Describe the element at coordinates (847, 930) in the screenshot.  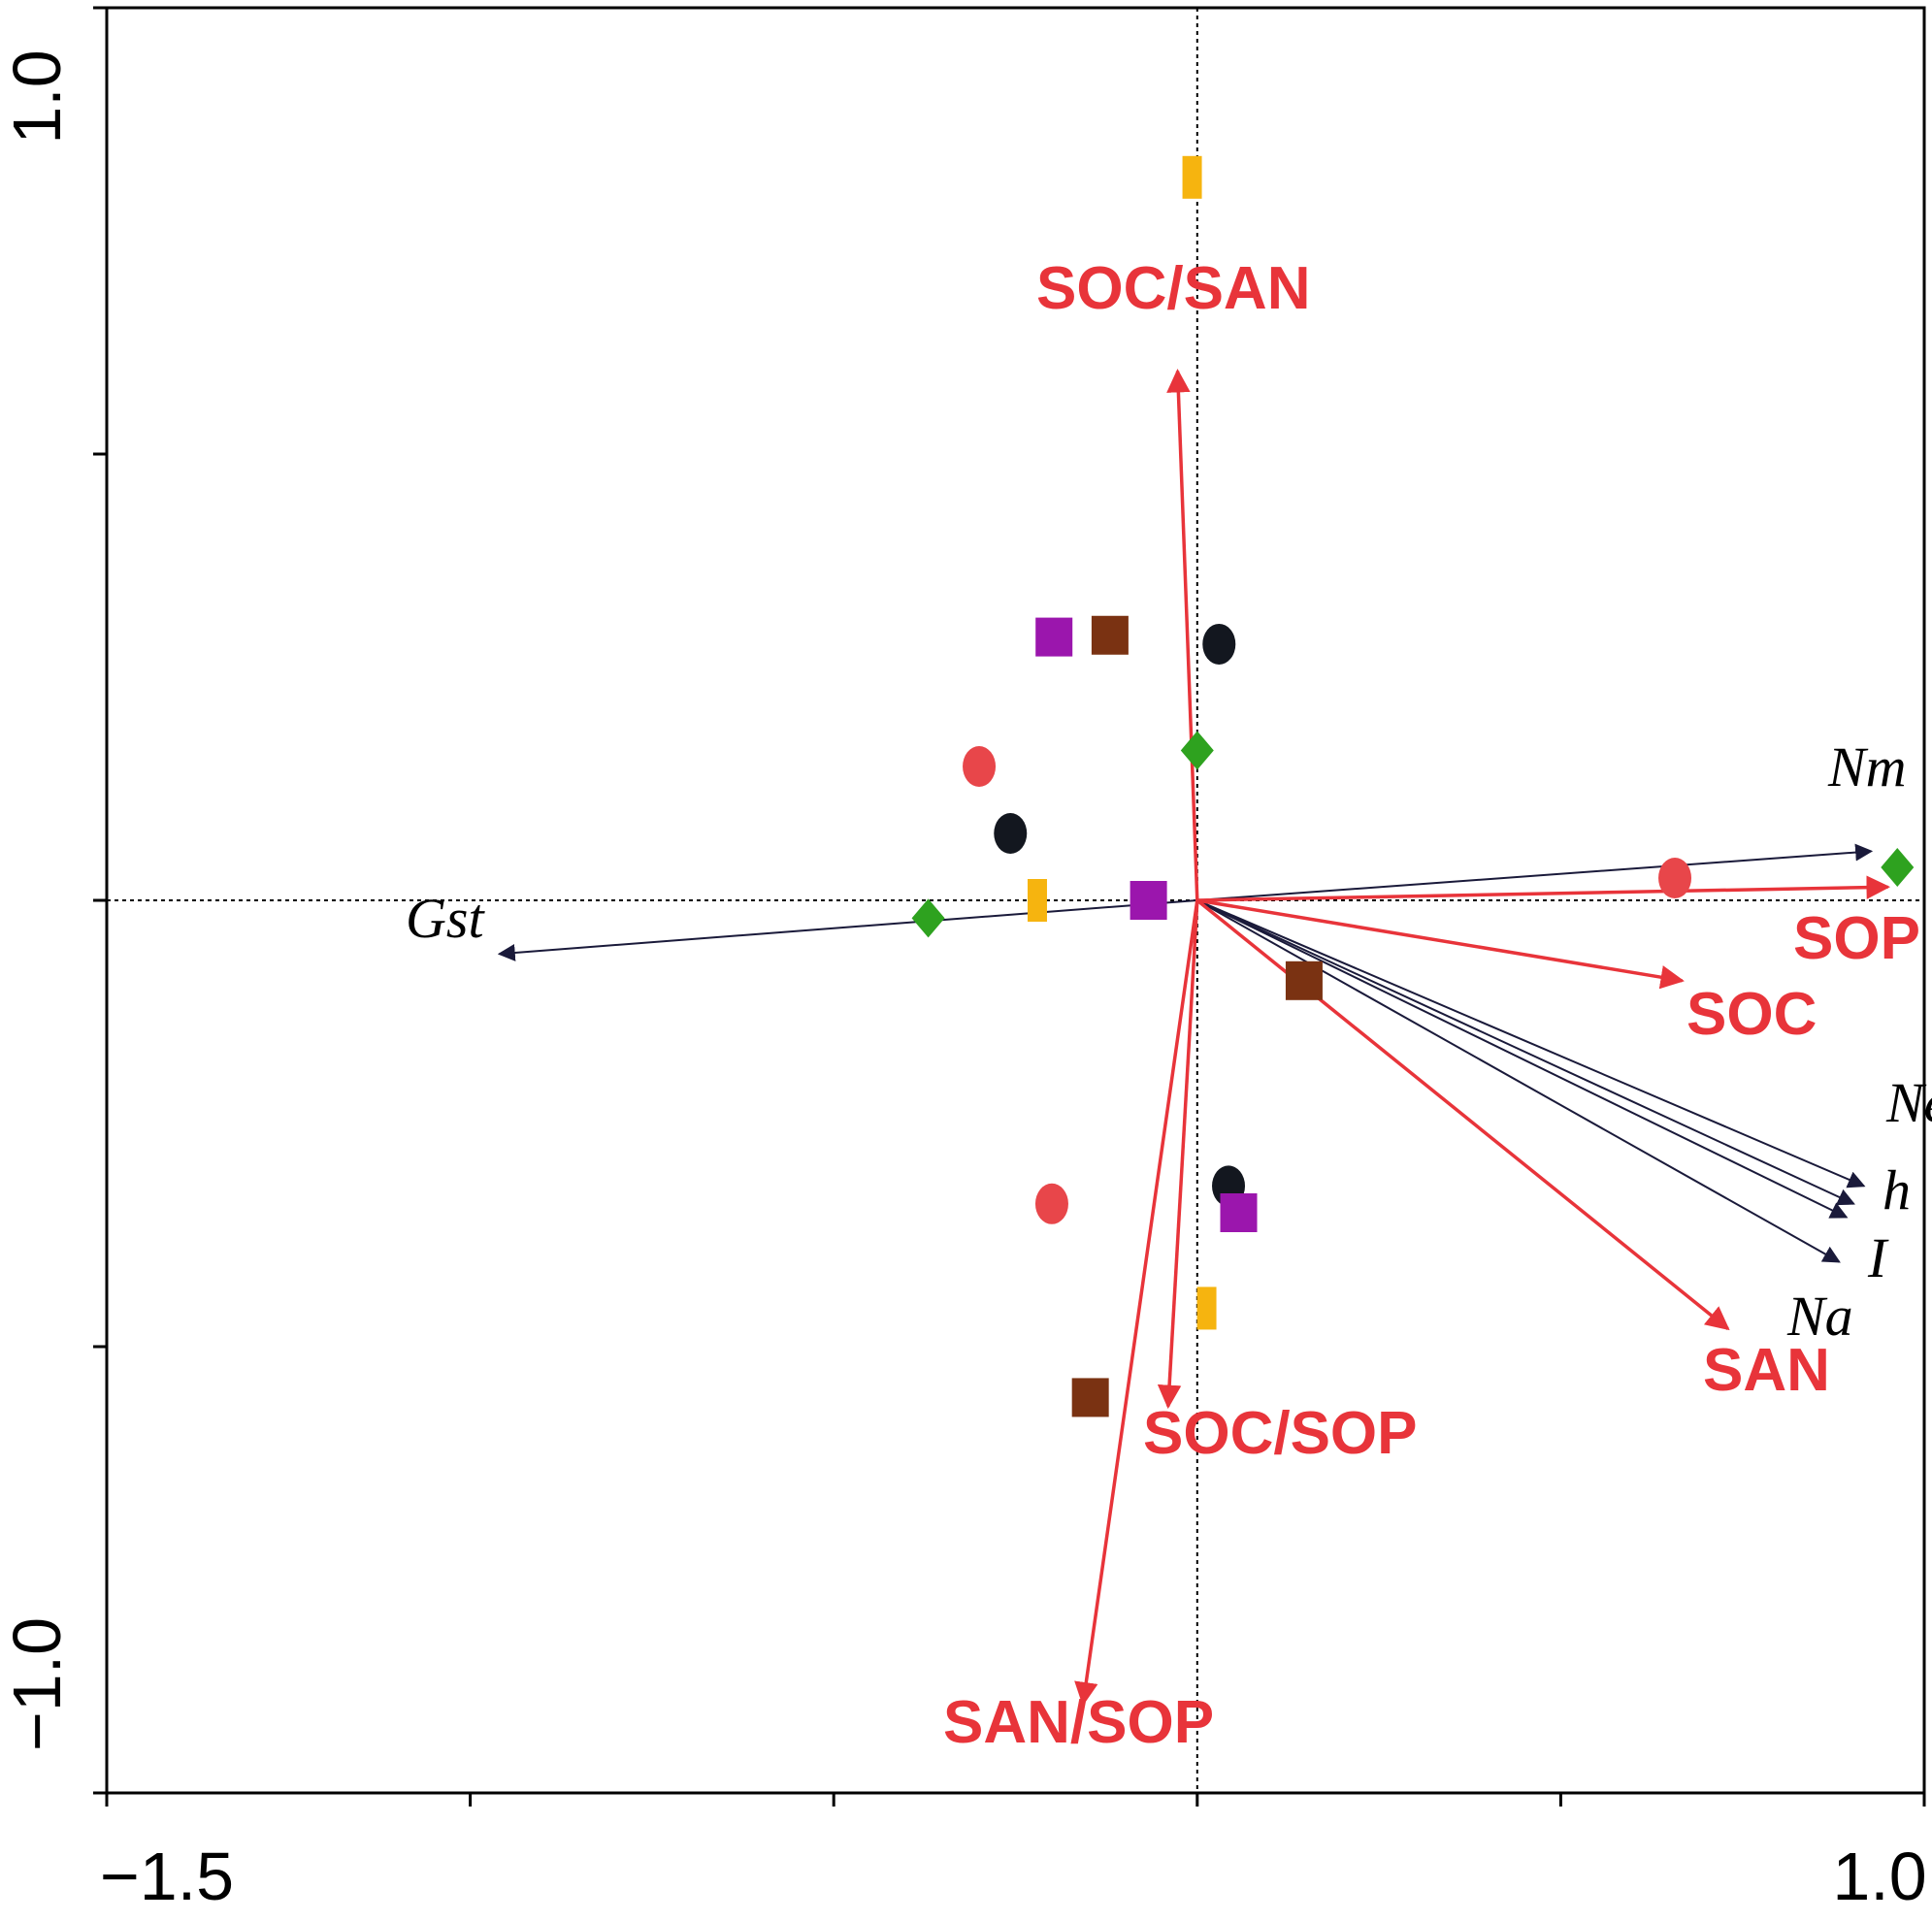
I see `genetic-vector-gst` at that location.